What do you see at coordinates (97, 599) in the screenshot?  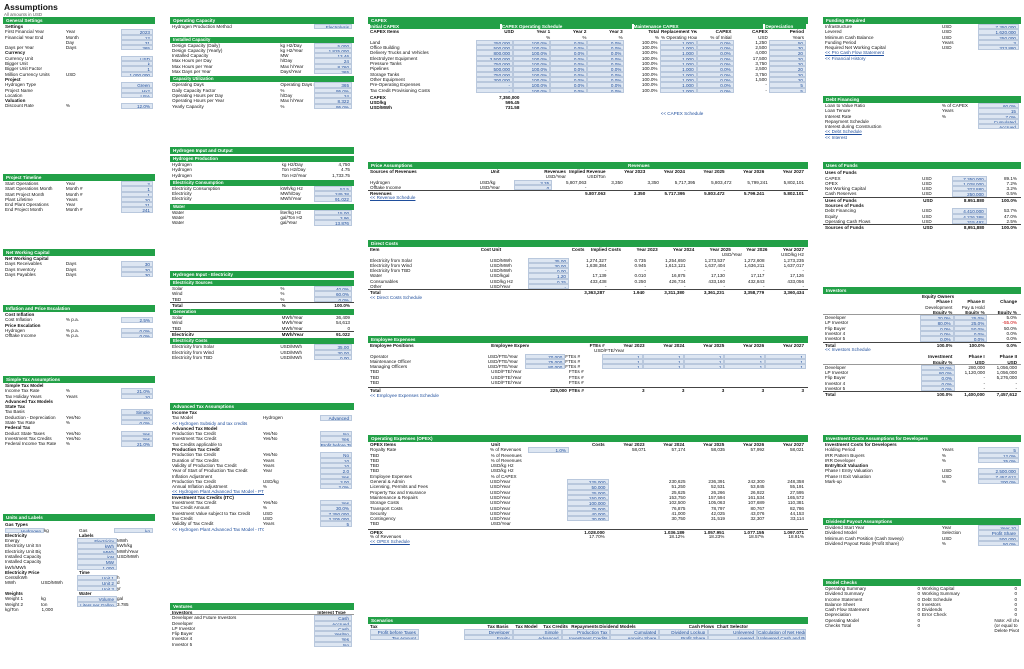 I see `input-cell: Volume` at bounding box center [97, 599].